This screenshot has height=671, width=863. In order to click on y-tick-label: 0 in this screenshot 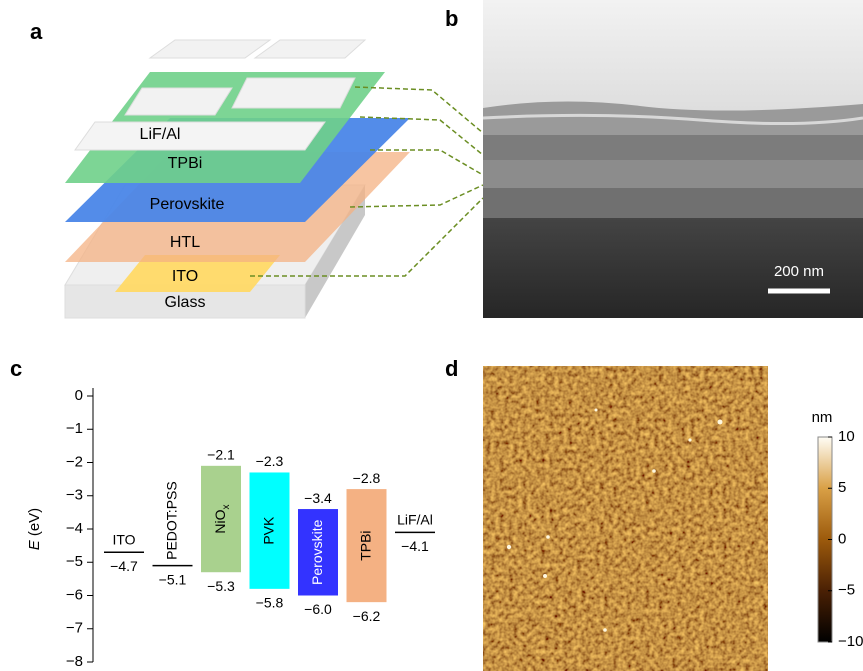, I will do `click(79, 395)`.